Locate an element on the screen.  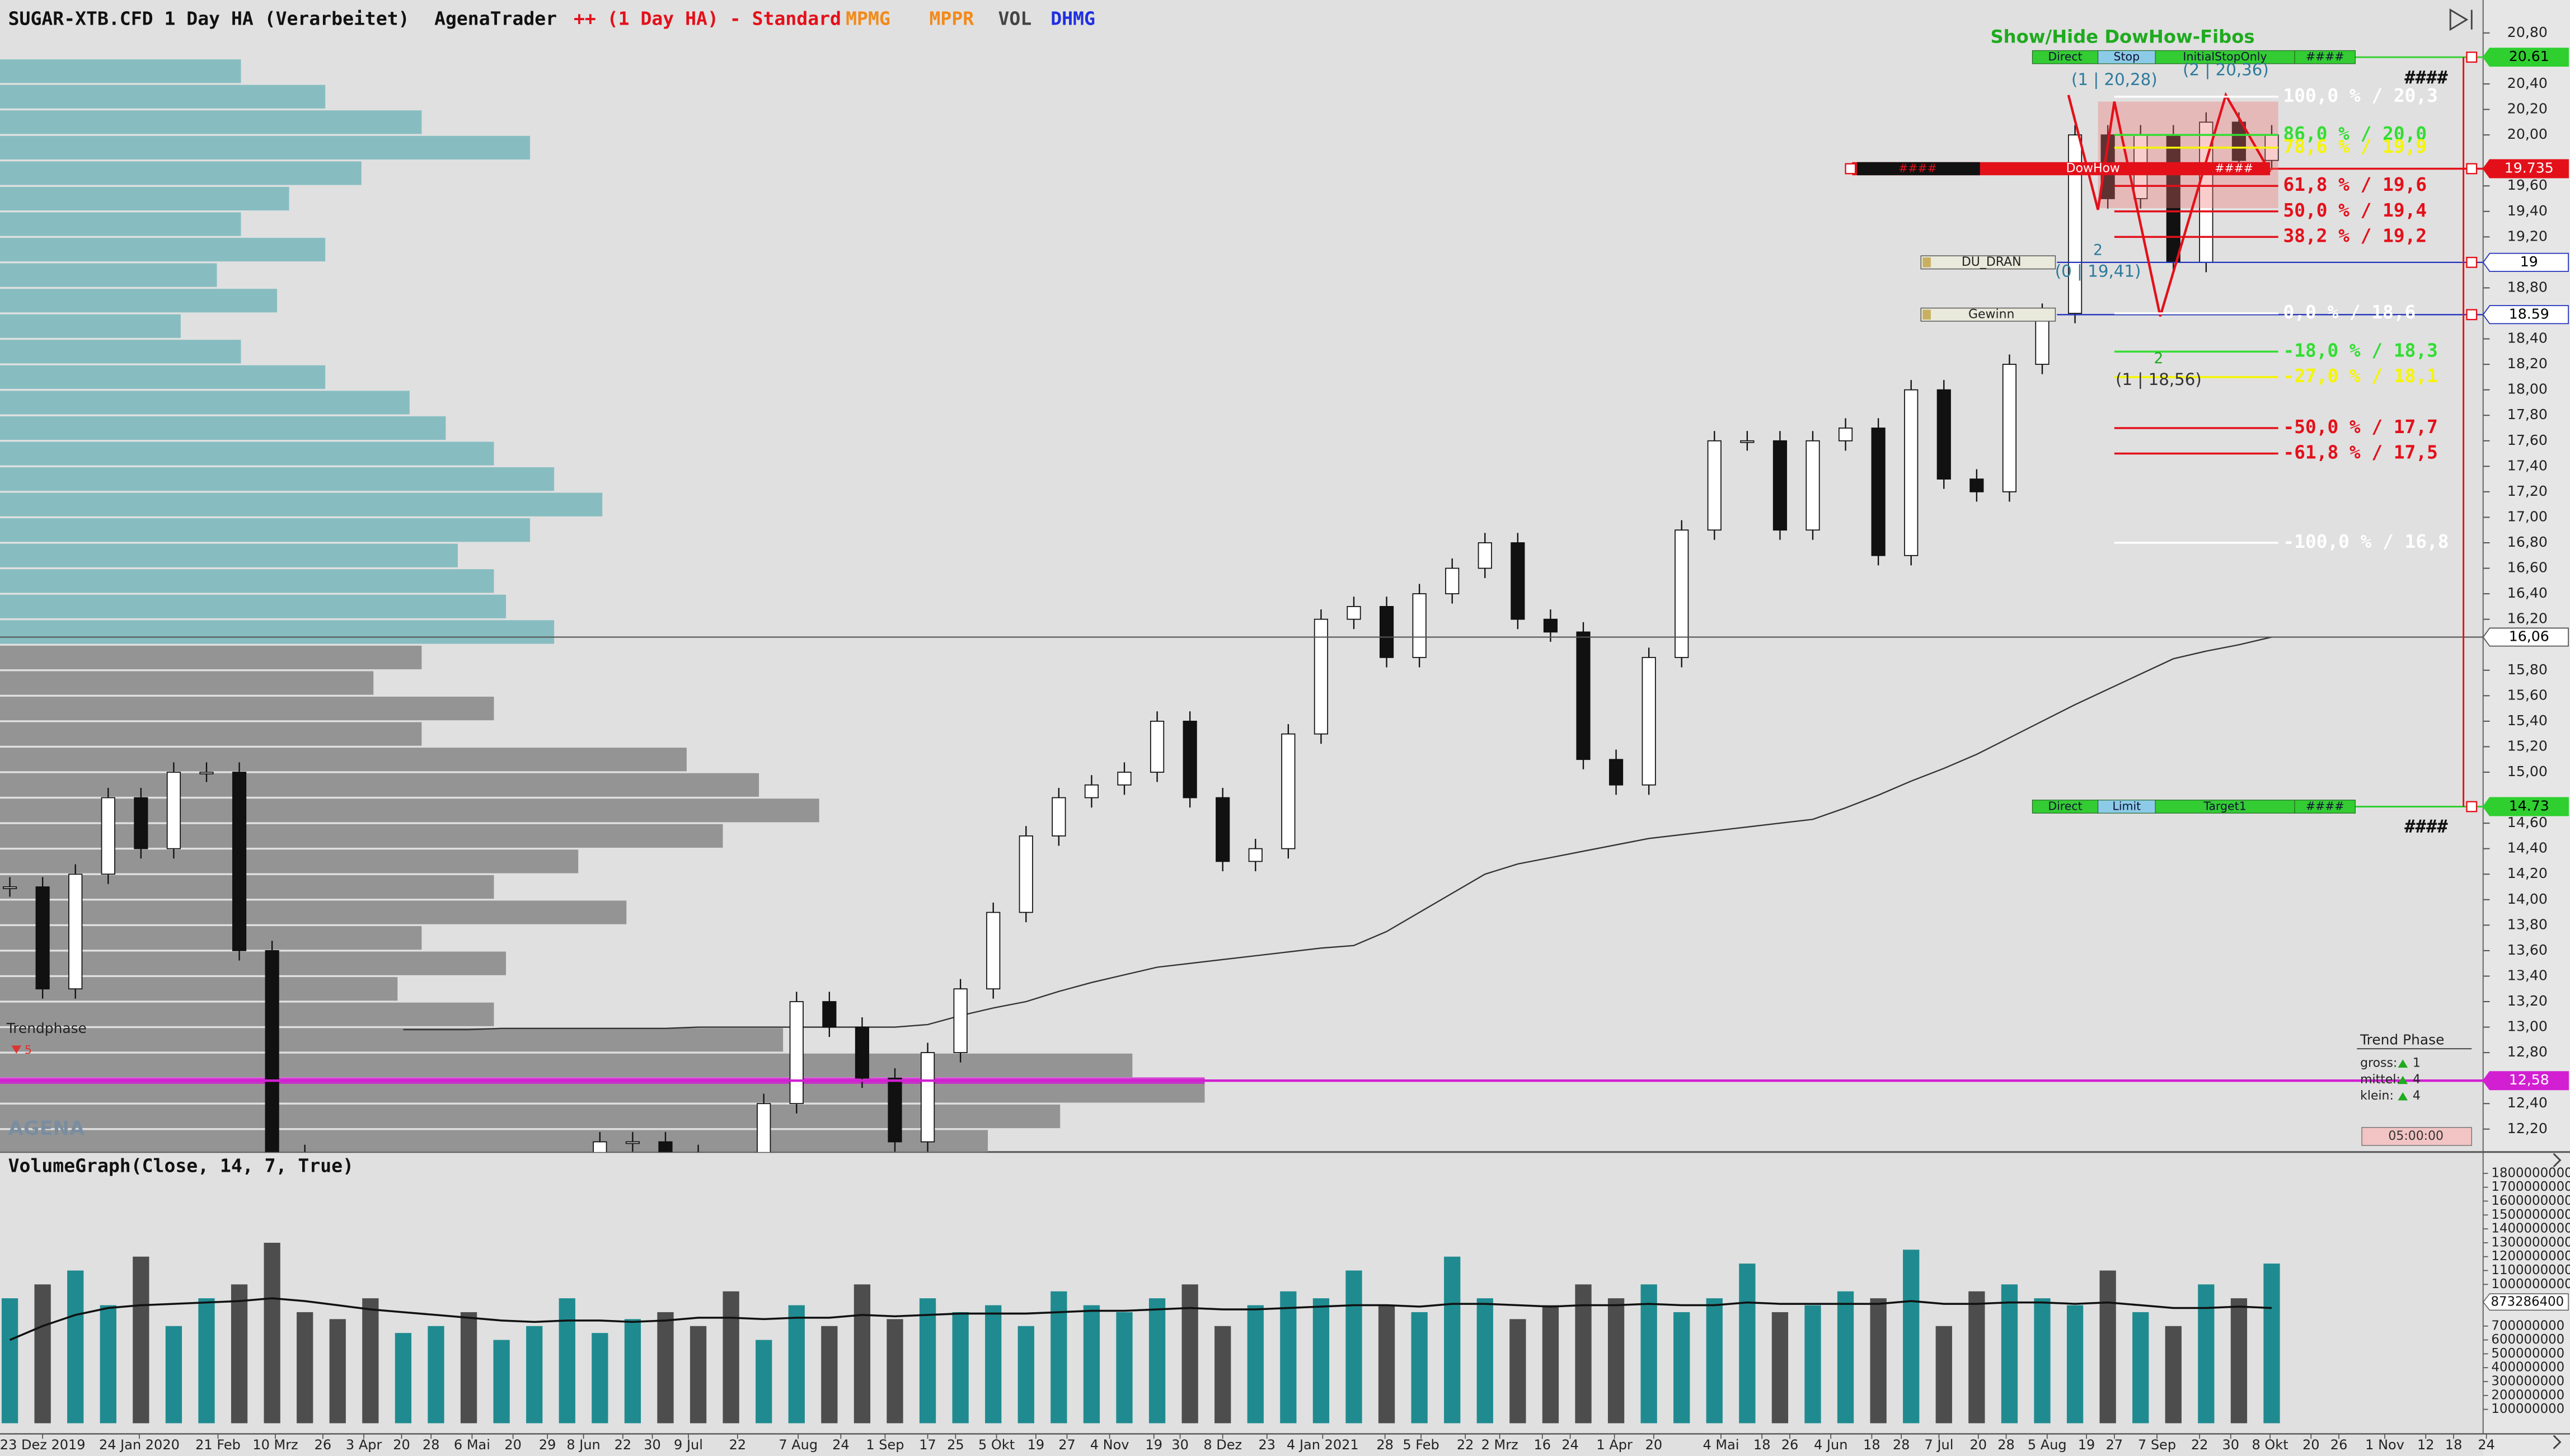
swing-label: (1 | 20,28) is located at coordinates (2115, 80).